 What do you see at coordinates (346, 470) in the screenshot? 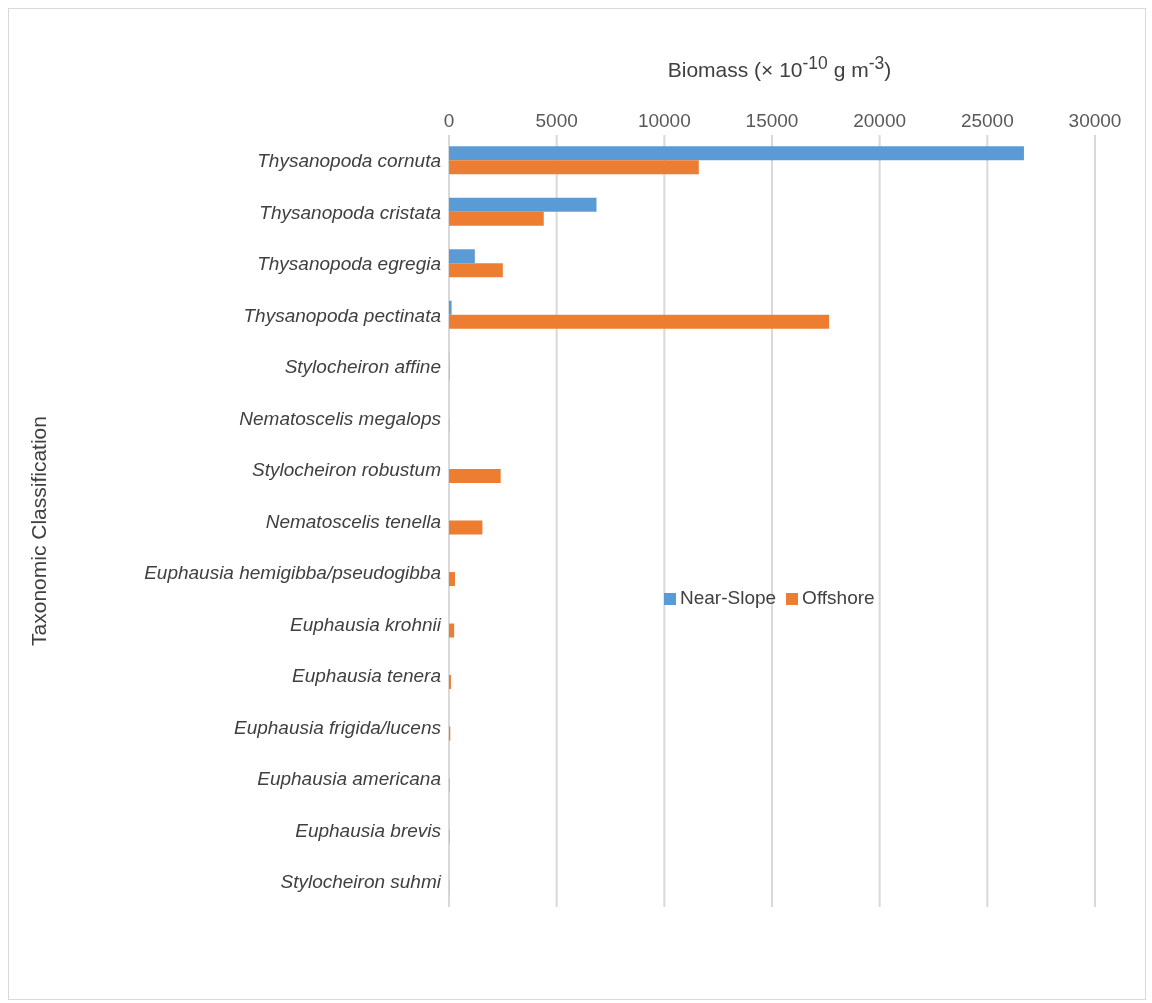
I see `y-tick-label: Stylocheiron robustum` at bounding box center [346, 470].